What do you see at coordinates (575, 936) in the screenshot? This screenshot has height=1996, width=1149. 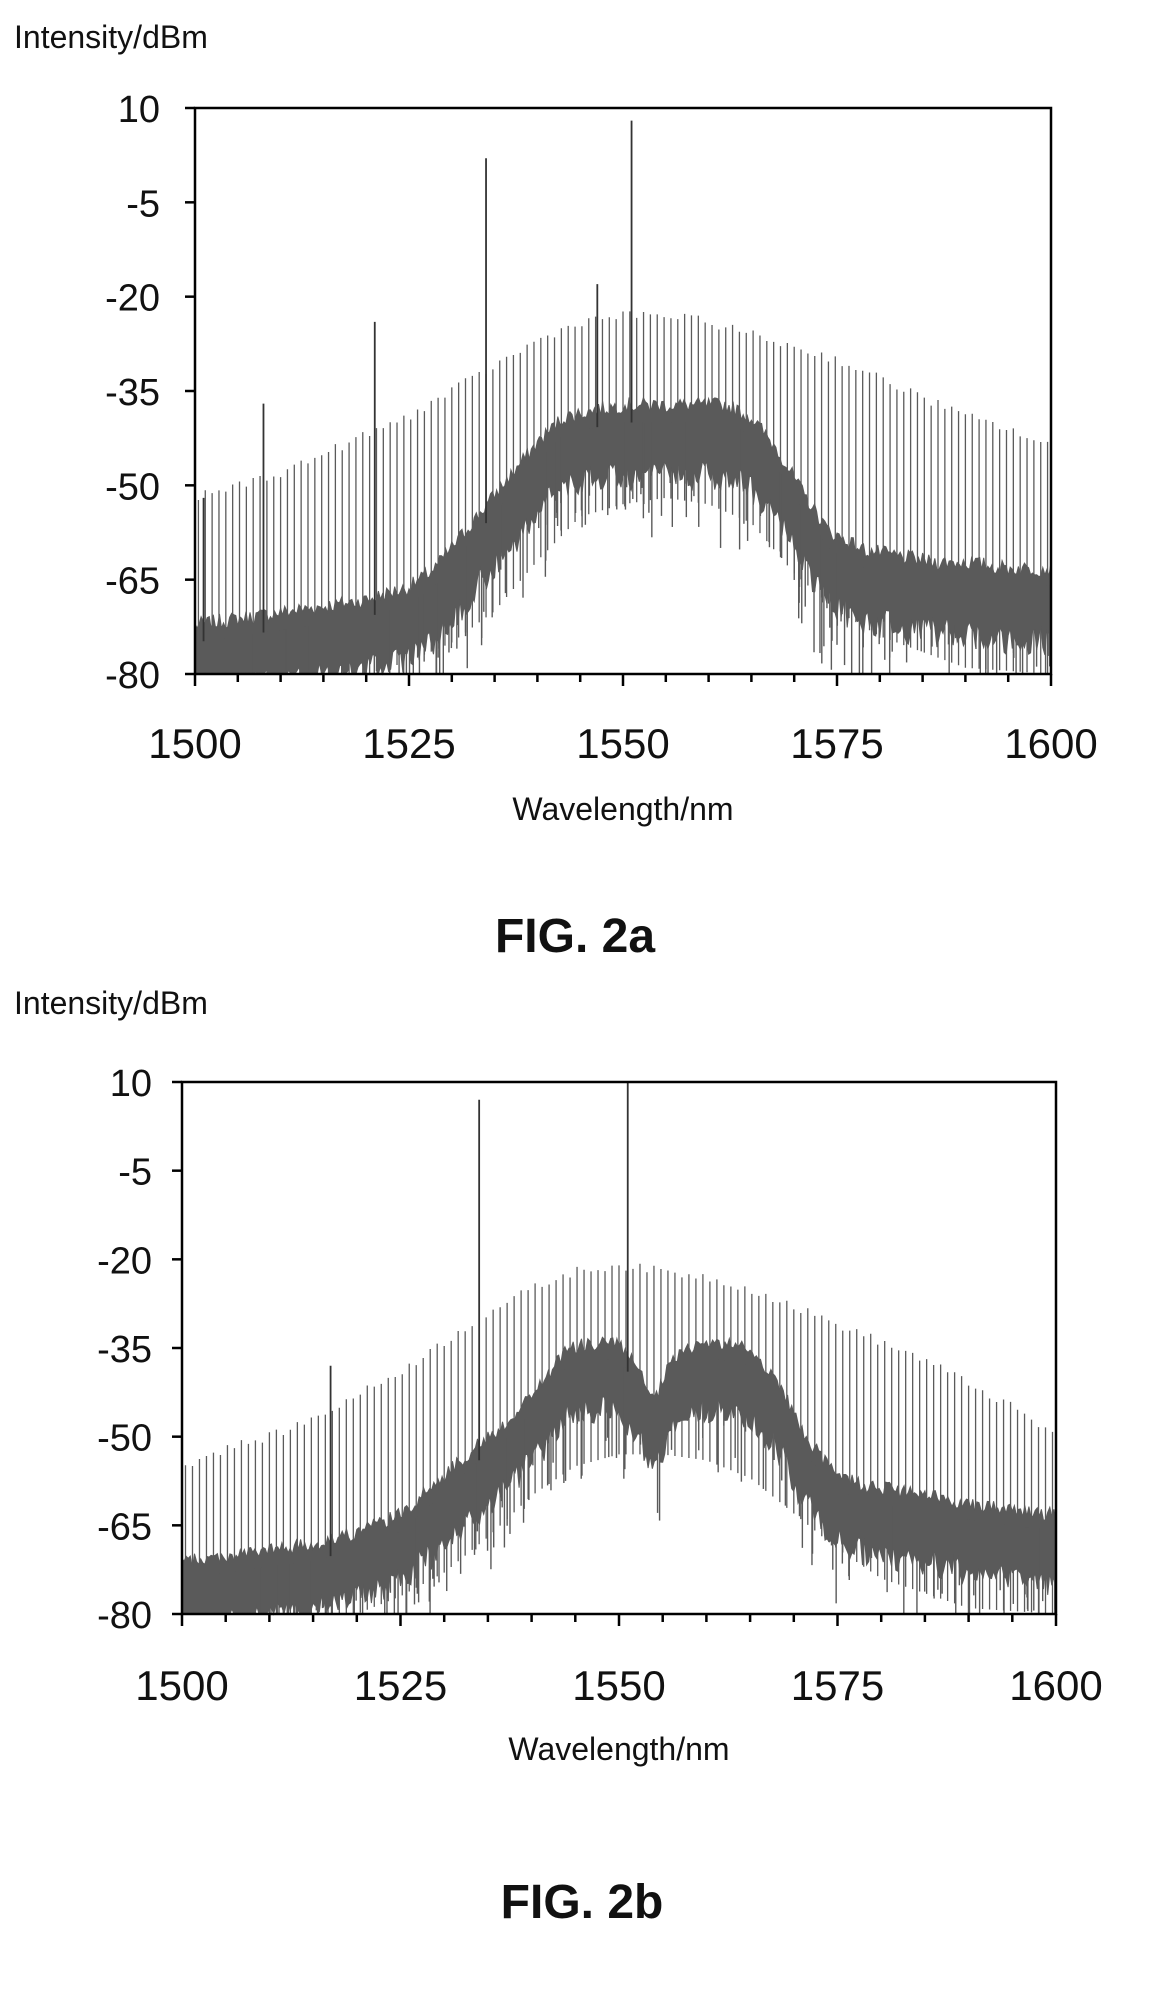 I see `figure-caption: FIG. 2a` at bounding box center [575, 936].